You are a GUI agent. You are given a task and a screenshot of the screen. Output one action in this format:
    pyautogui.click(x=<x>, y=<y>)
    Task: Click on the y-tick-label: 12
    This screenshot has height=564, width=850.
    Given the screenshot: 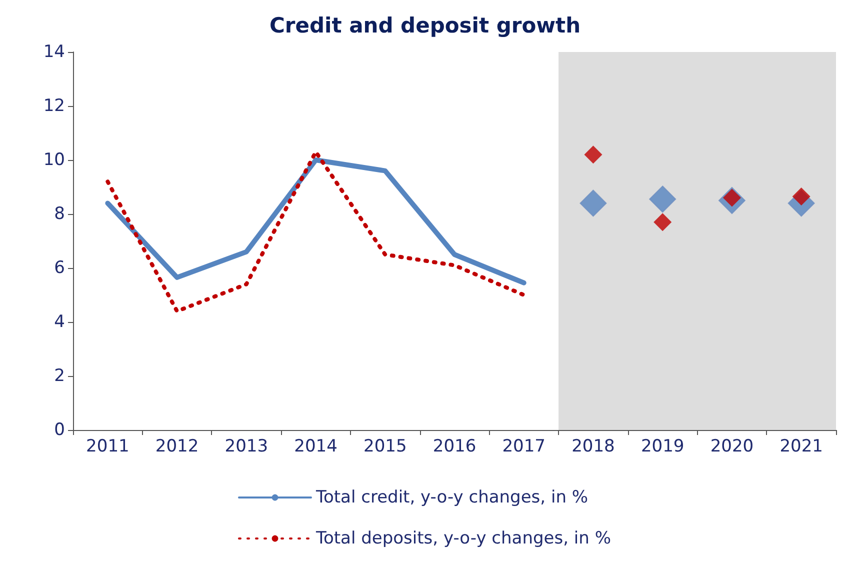 What is the action you would take?
    pyautogui.click(x=54, y=106)
    